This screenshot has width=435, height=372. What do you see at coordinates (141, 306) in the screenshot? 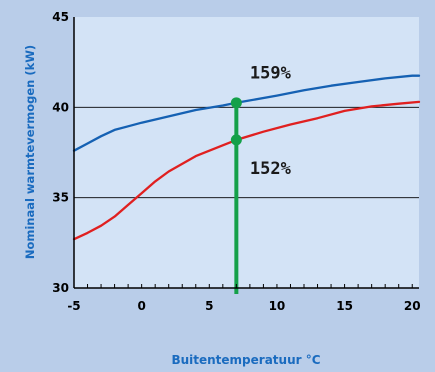
I see `x-tick-label-1: 0` at bounding box center [141, 306].